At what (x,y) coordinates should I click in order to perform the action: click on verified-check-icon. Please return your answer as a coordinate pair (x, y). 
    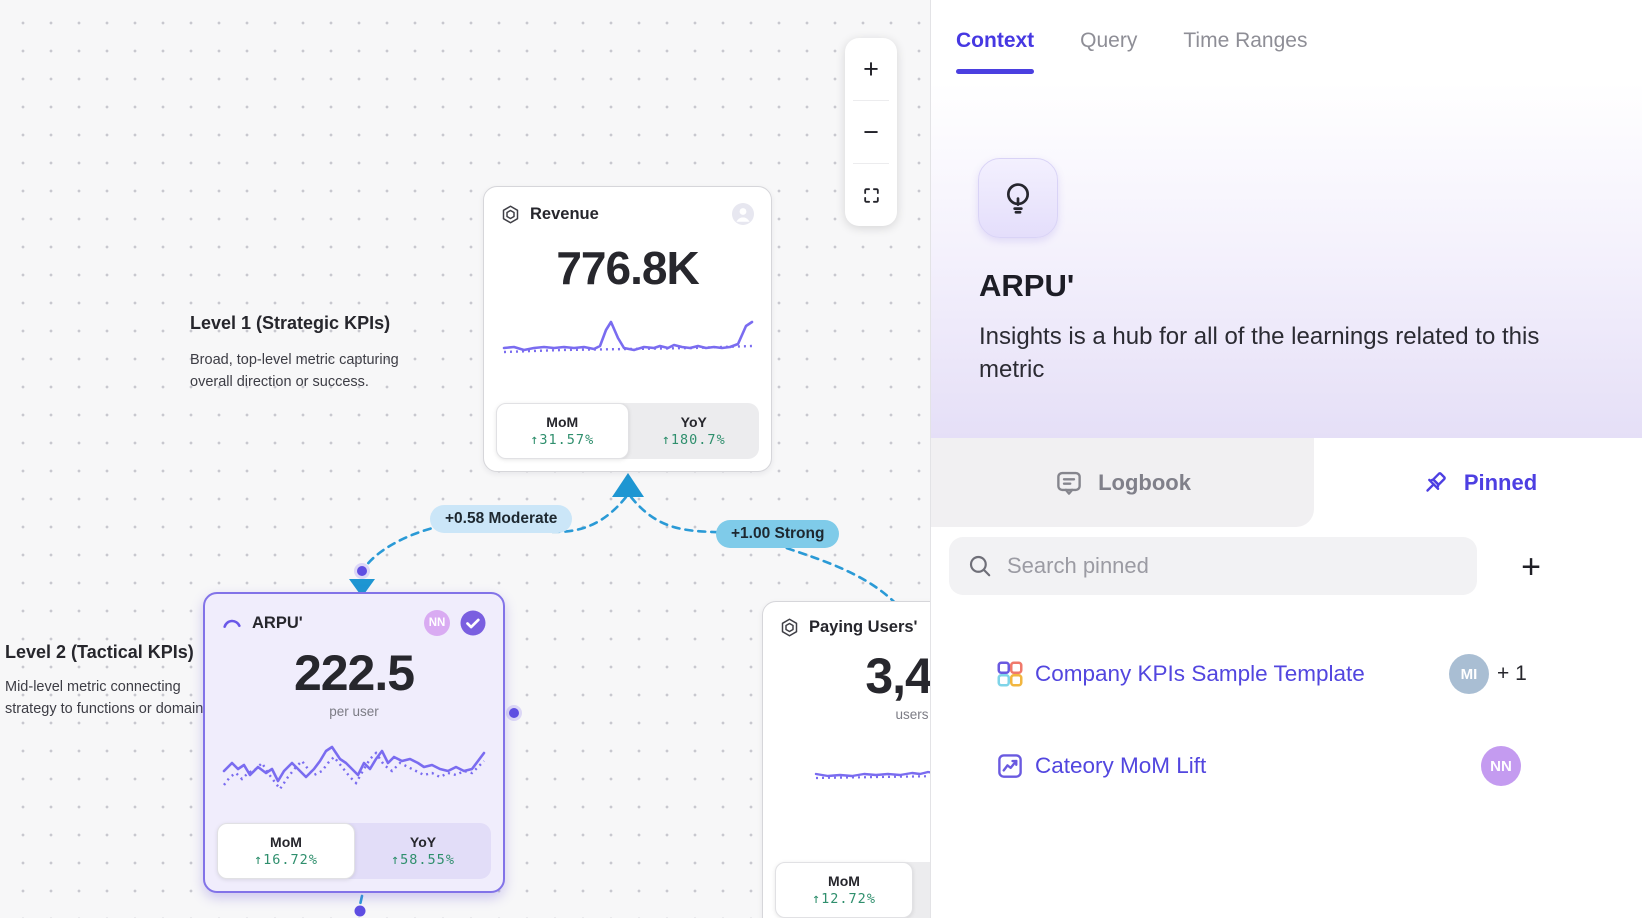
    Looking at the image, I should click on (473, 623).